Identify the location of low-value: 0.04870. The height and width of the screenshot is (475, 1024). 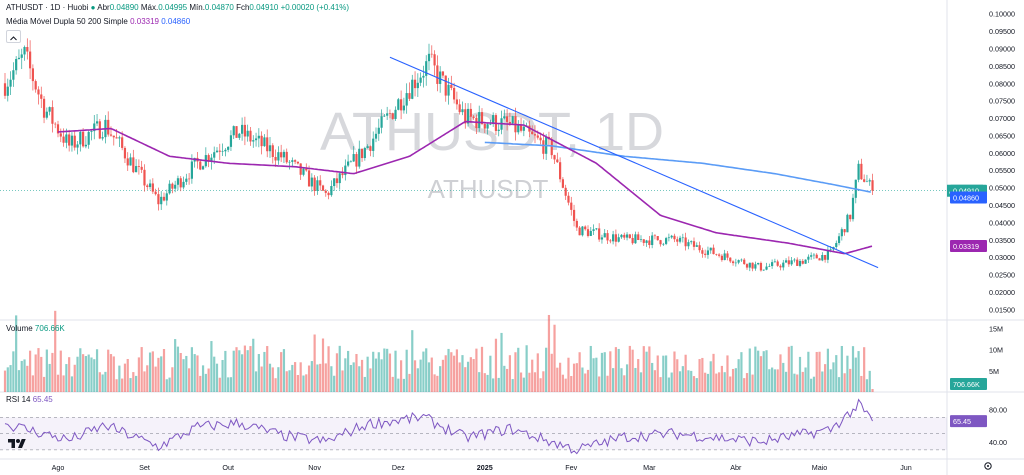
(219, 7).